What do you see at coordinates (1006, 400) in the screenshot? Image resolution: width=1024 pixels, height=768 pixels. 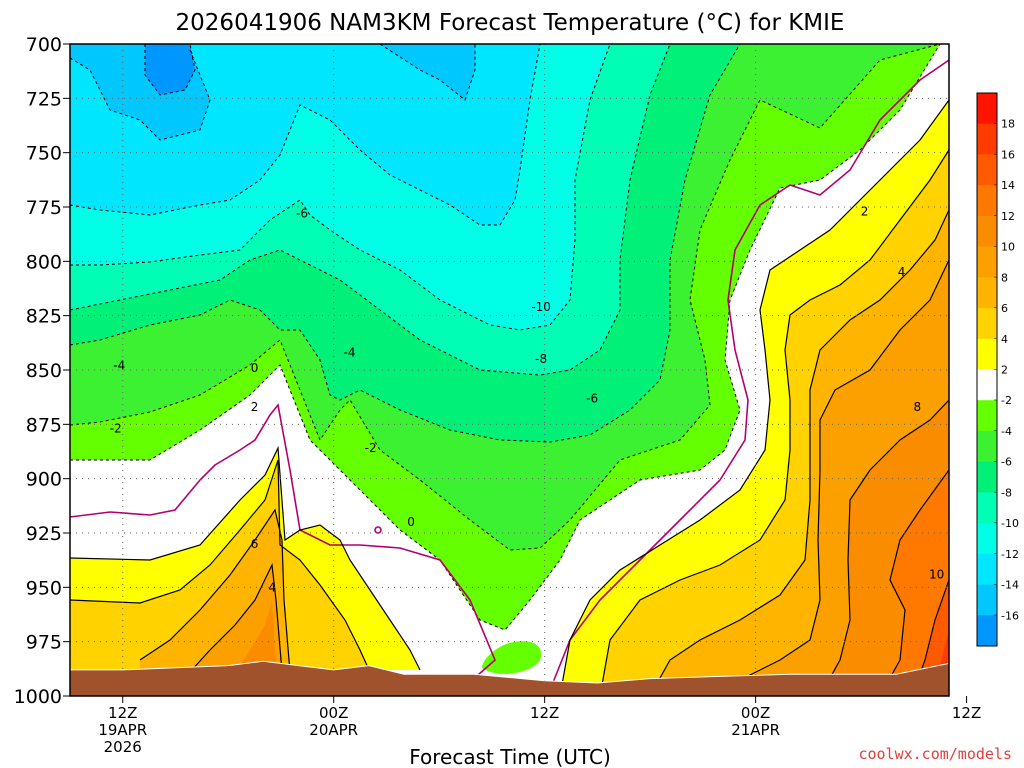 I see `colorbar-label: -2` at bounding box center [1006, 400].